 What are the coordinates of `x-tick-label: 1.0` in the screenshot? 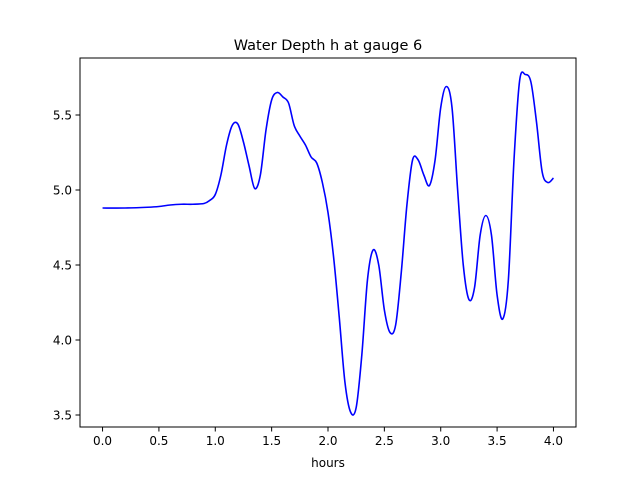 It's located at (215, 441).